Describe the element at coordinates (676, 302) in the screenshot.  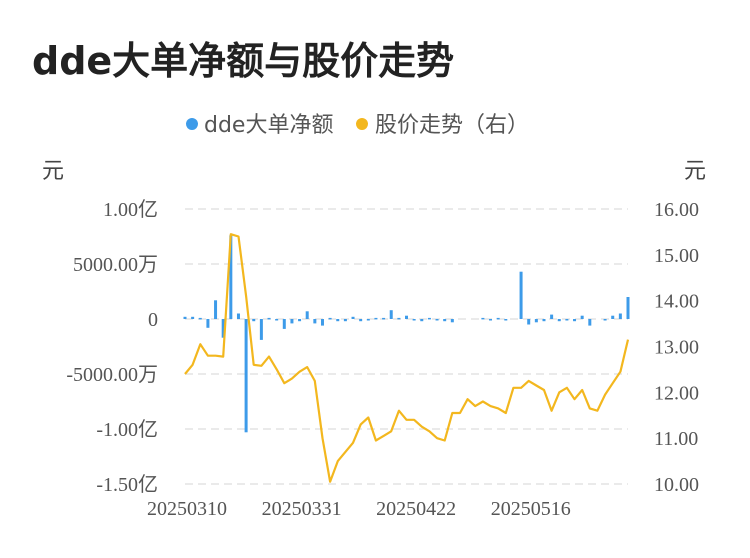
I see `right-tick-label: 14.00` at that location.